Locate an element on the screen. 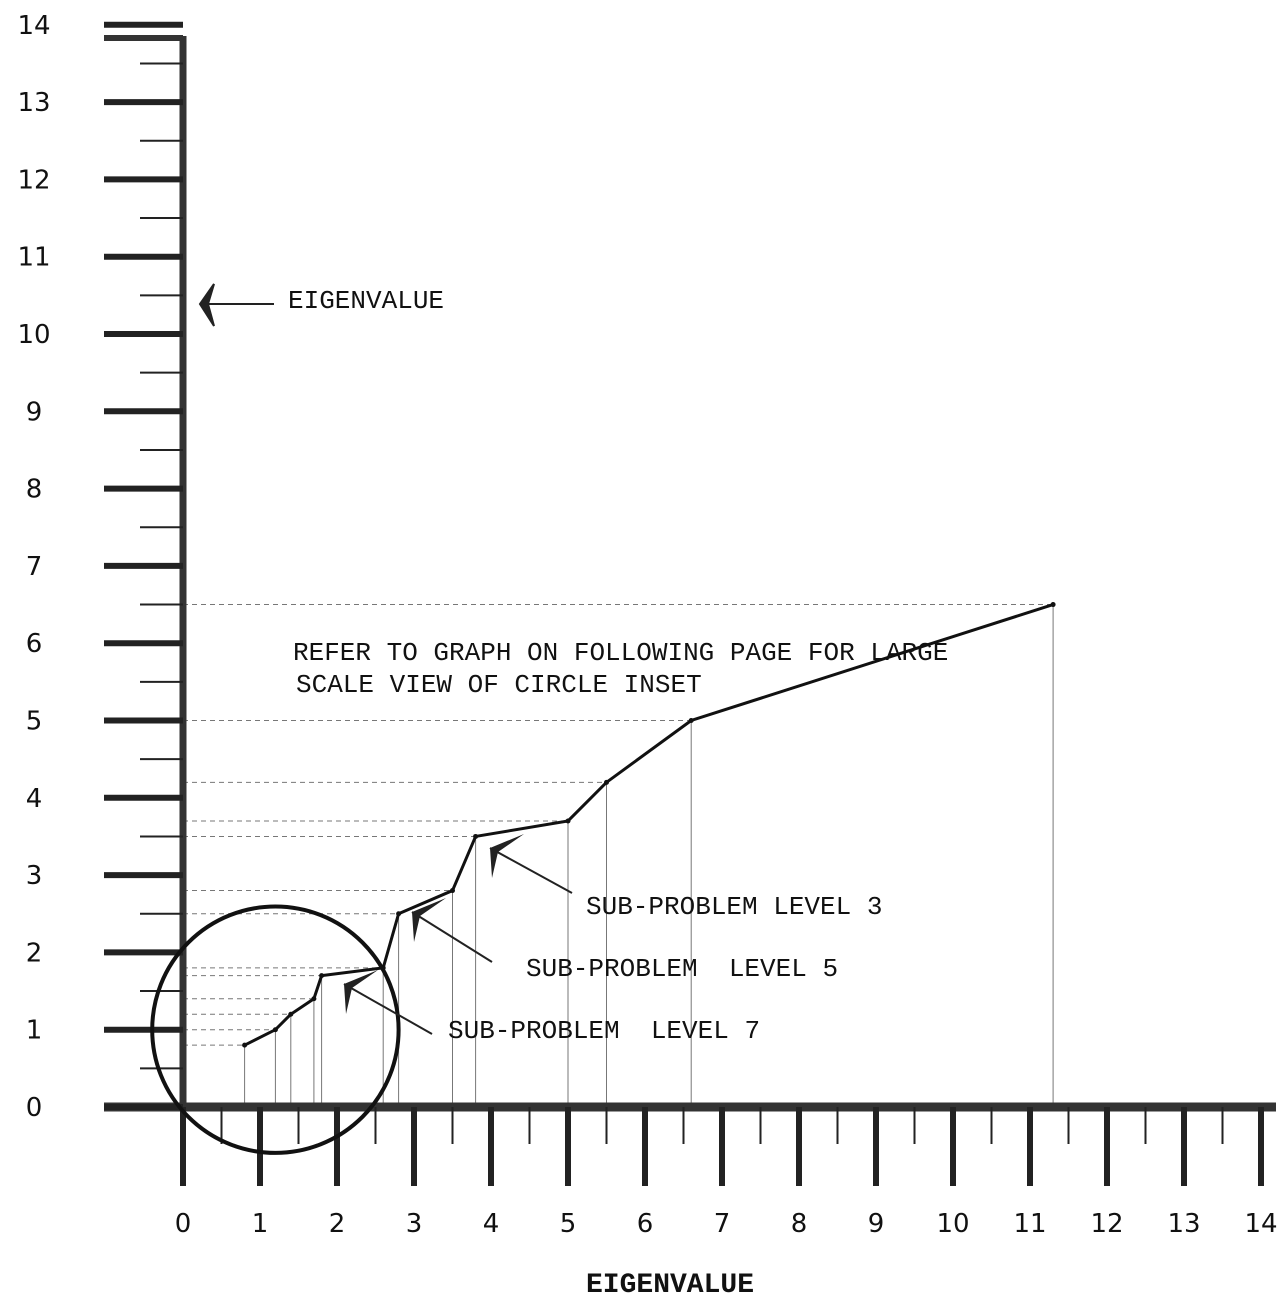 The image size is (1284, 1305). y-tick-label: 2 is located at coordinates (34, 953).